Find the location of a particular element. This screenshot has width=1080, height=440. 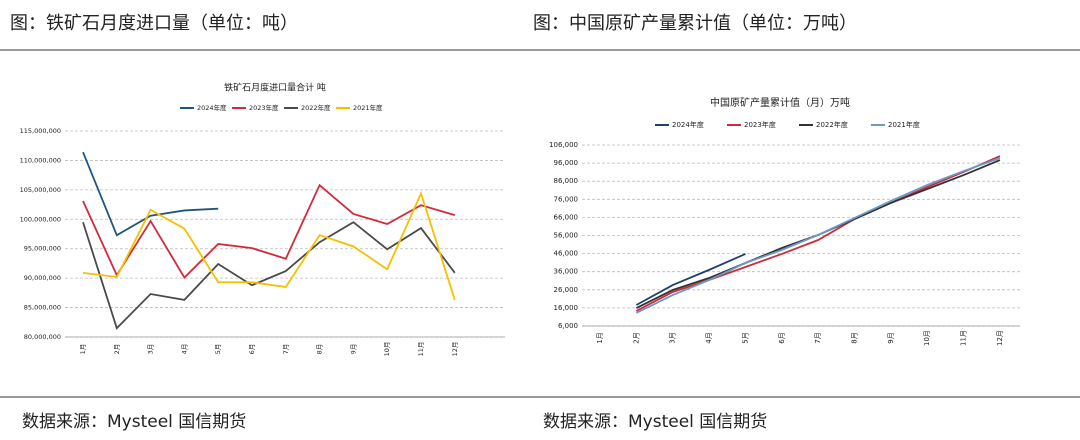

y-tick-label: 96,000 is located at coordinates (566, 163).